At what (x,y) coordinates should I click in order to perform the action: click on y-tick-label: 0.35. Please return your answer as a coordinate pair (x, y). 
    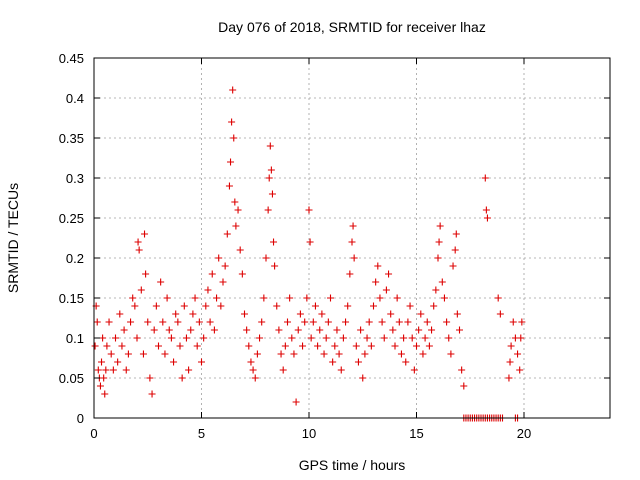
    Looking at the image, I should click on (71, 138).